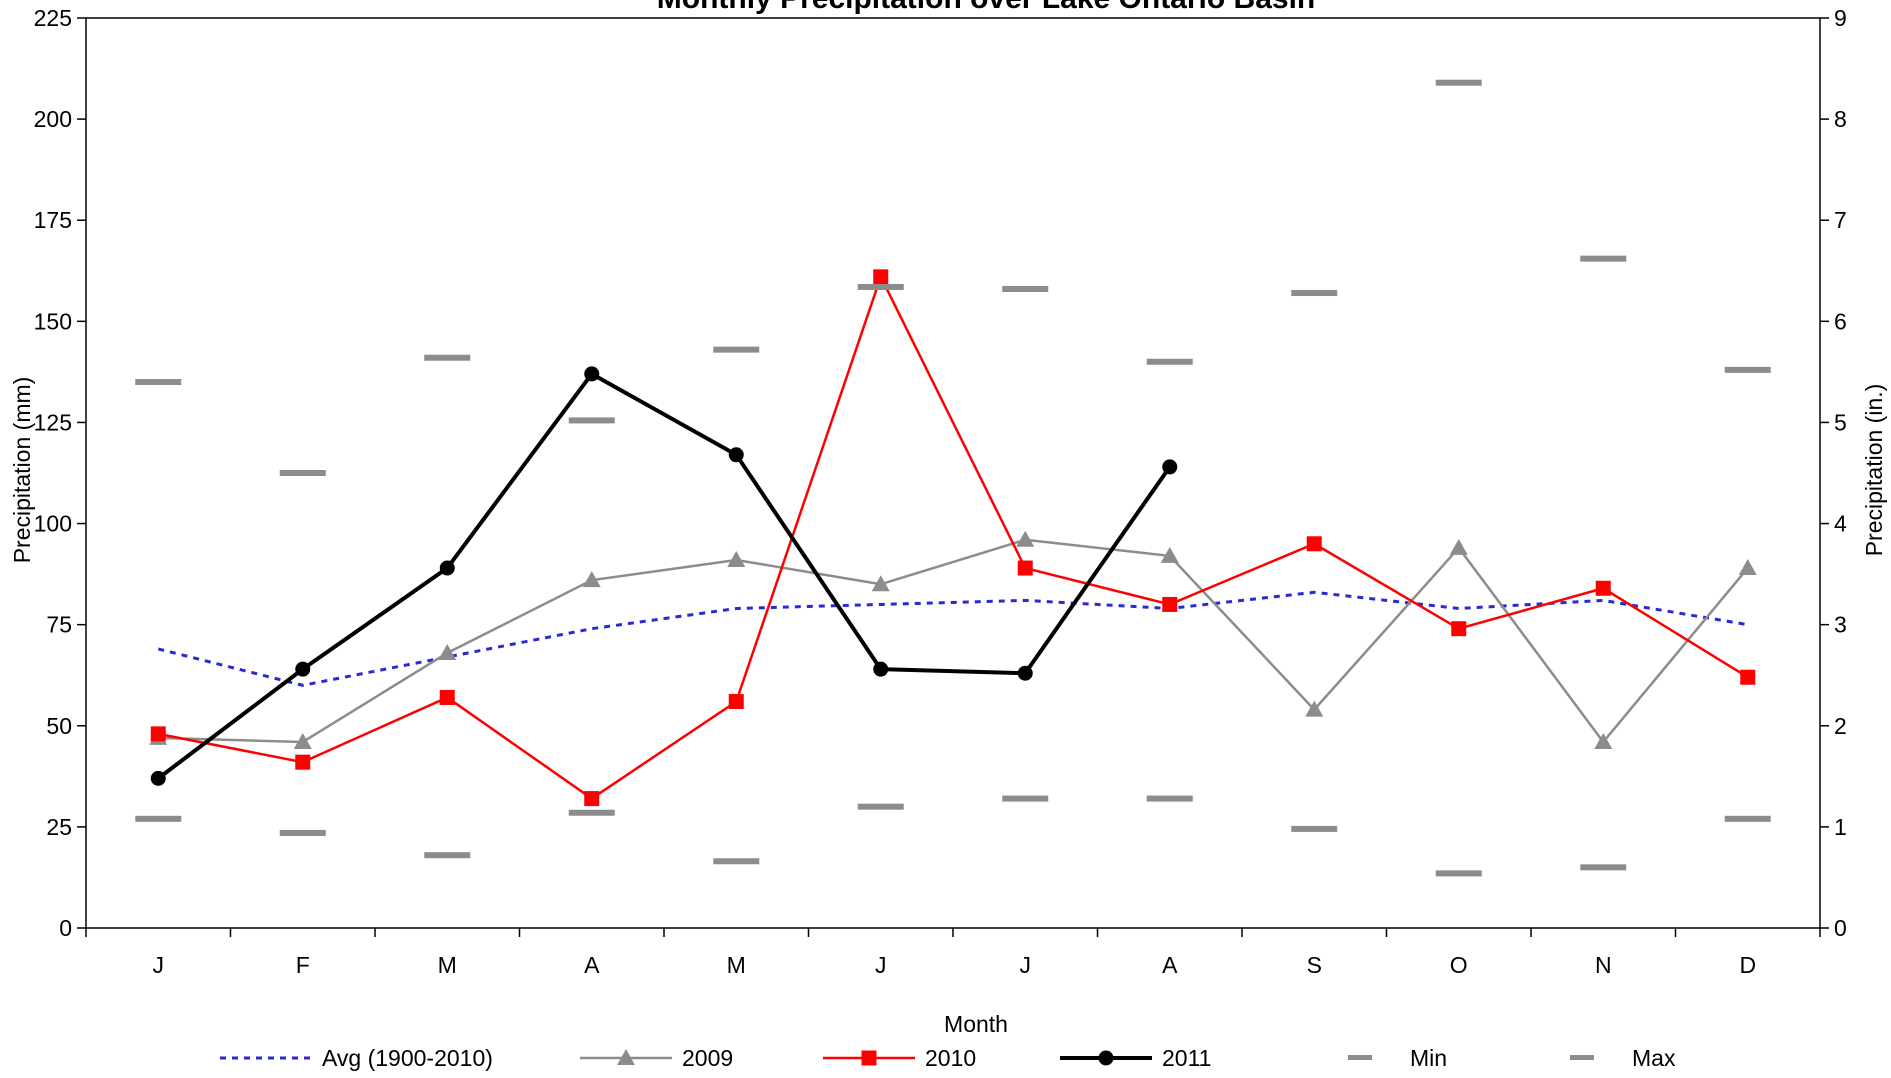  Describe the element at coordinates (53, 119) in the screenshot. I see `y-tick-label: 200` at that location.